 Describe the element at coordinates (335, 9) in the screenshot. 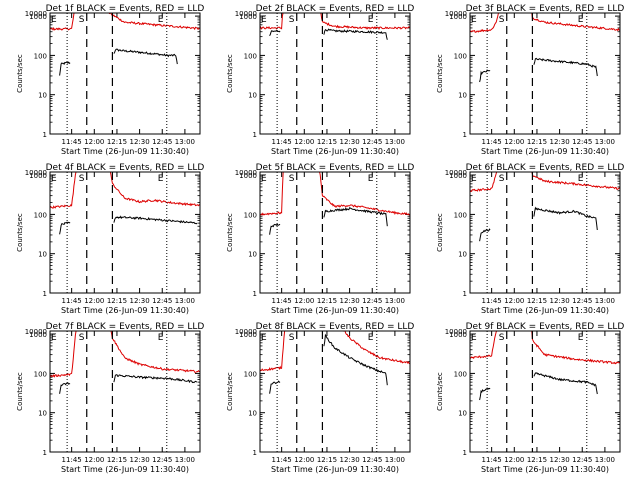

I see `panel-title: Det 2f BLACK = Events, RED = LLD` at that location.